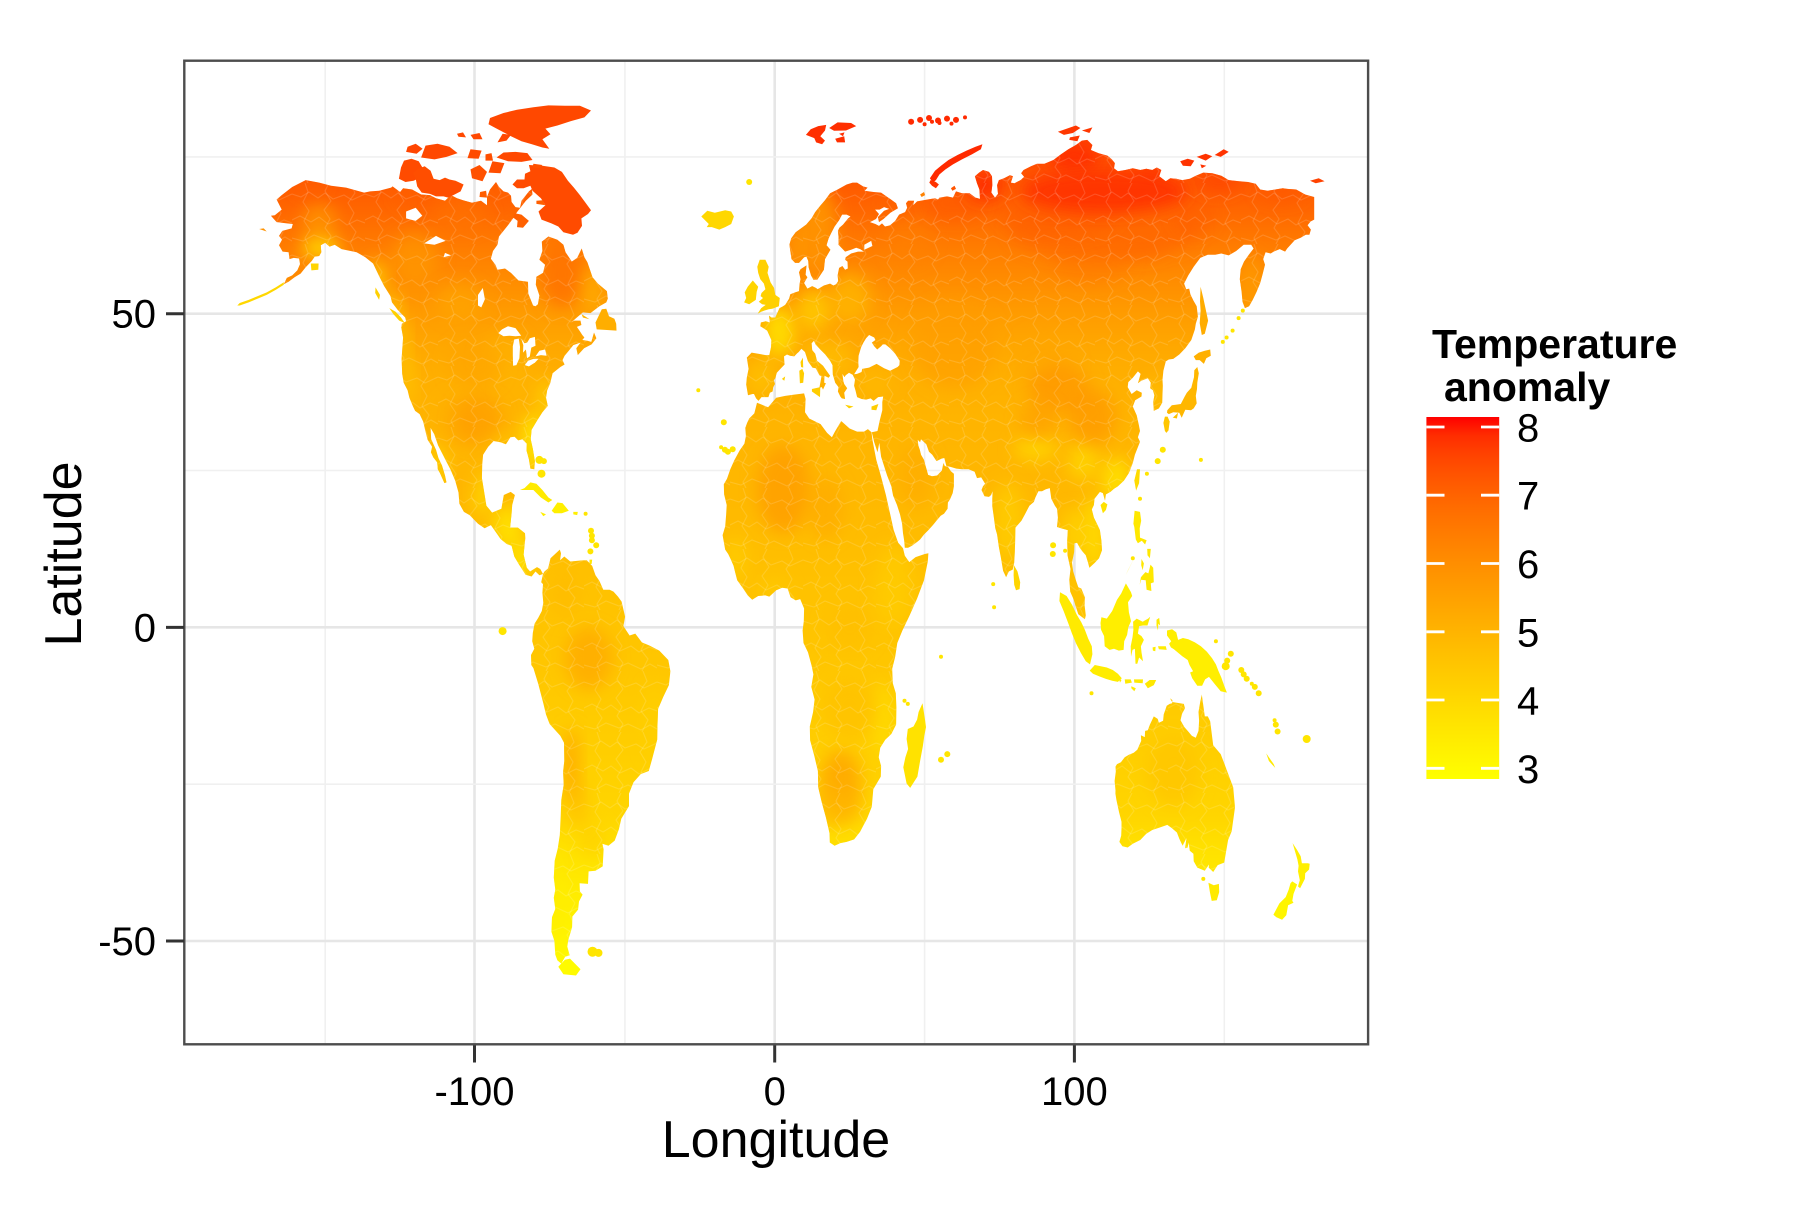  I want to click on svg-text: 6, so click(1528, 565).